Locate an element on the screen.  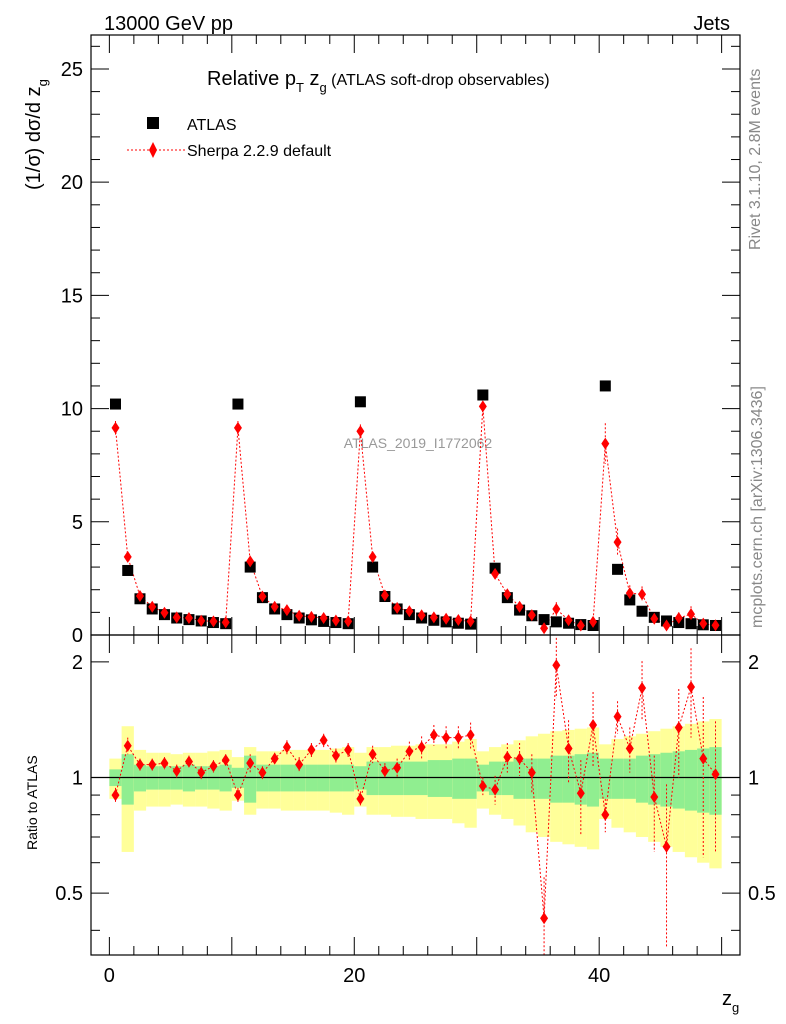
ratio-y-label: Ratio to ATLAS is located at coordinates (32, 802).